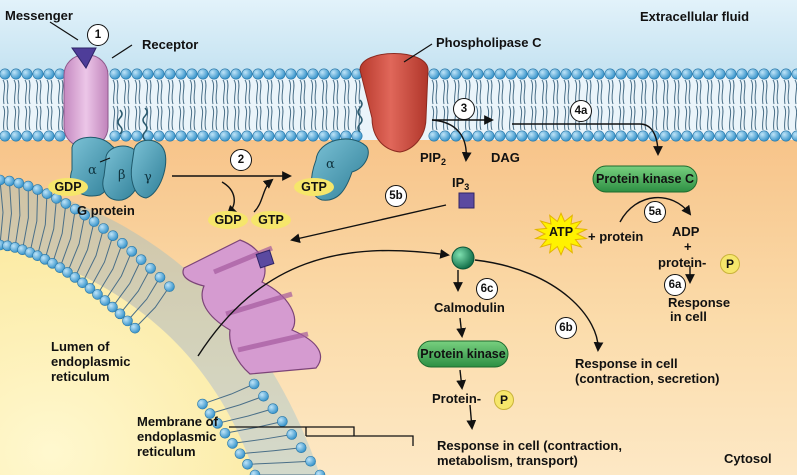 This screenshot has height=475, width=797. What do you see at coordinates (430, 157) in the screenshot?
I see `pip2-text: PIP` at bounding box center [430, 157].